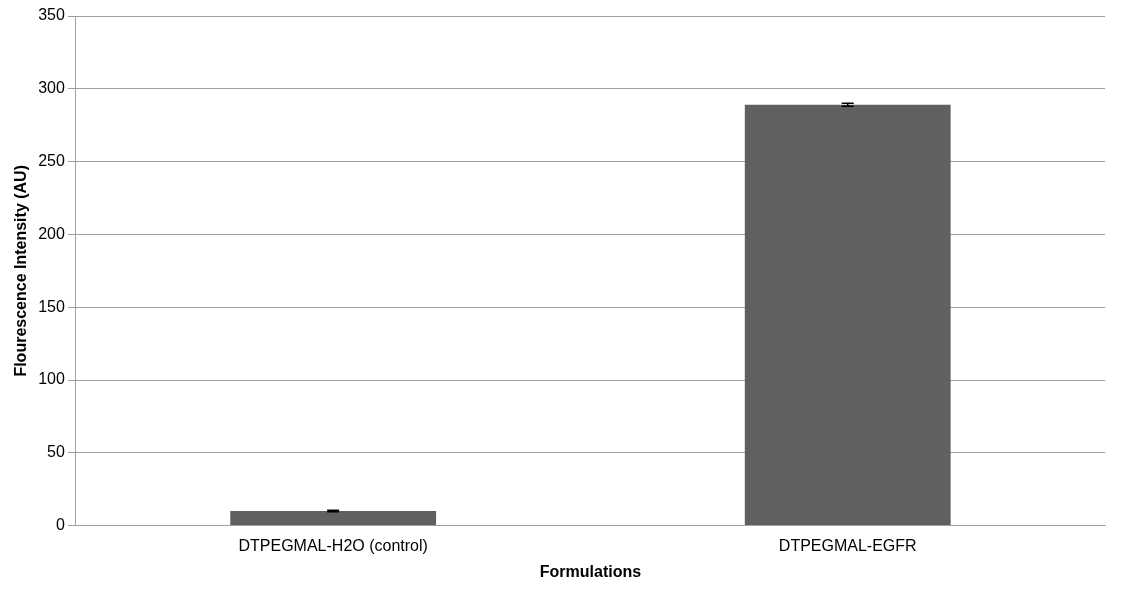  Describe the element at coordinates (51, 15) in the screenshot. I see `y-tick-label: 350` at that location.